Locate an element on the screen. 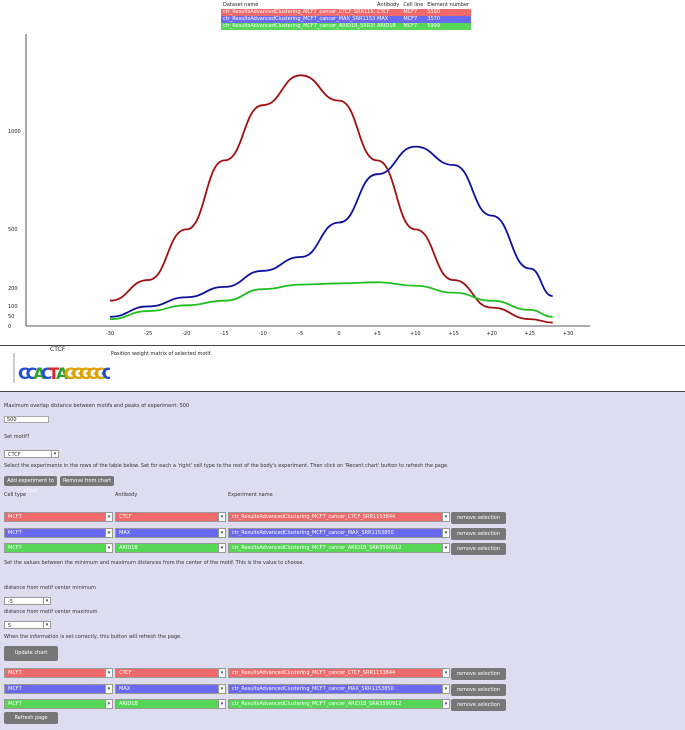 This screenshot has width=685, height=730. min-distance-select: -5 ▾ is located at coordinates (27, 601).